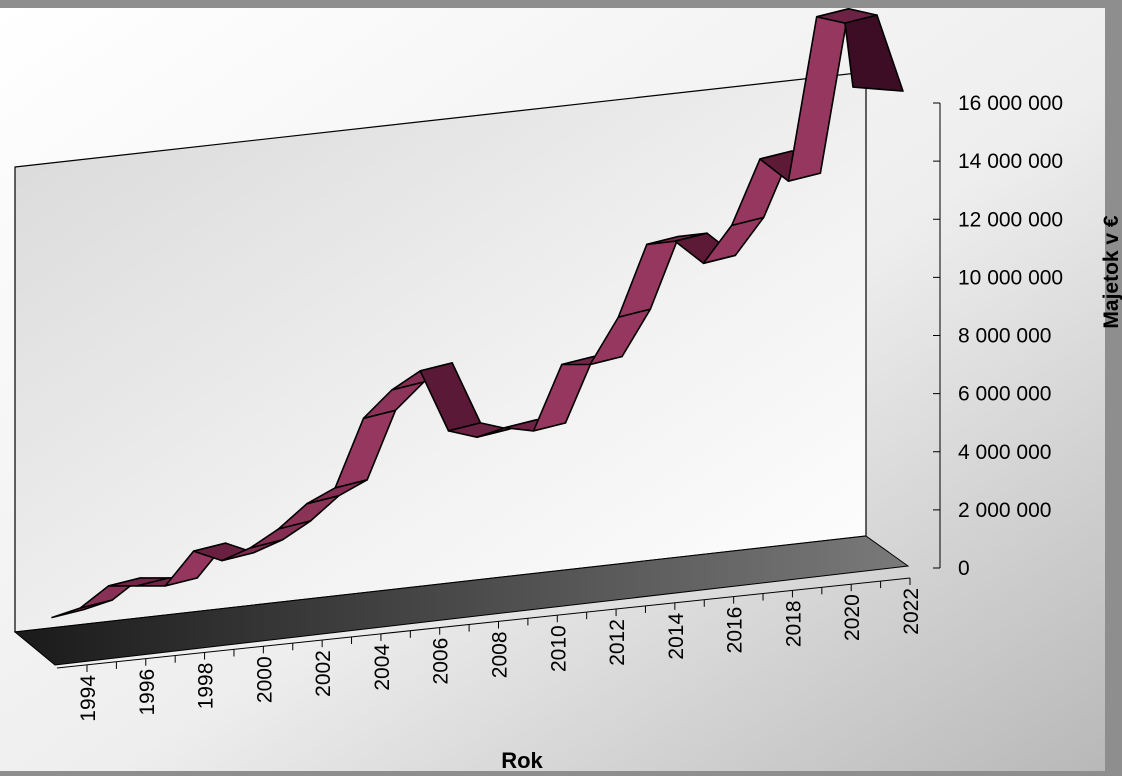  What do you see at coordinates (206, 686) in the screenshot?
I see `x-tick-label: 1998` at bounding box center [206, 686].